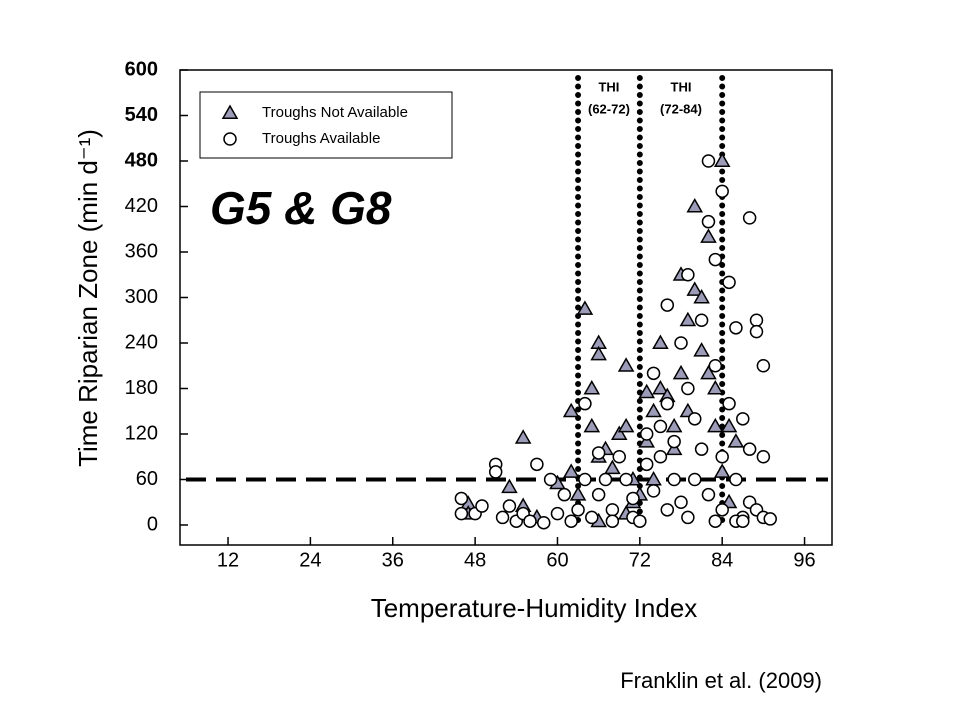 This screenshot has height=720, width=960. I want to click on y-tick-label: 180, so click(141, 388).